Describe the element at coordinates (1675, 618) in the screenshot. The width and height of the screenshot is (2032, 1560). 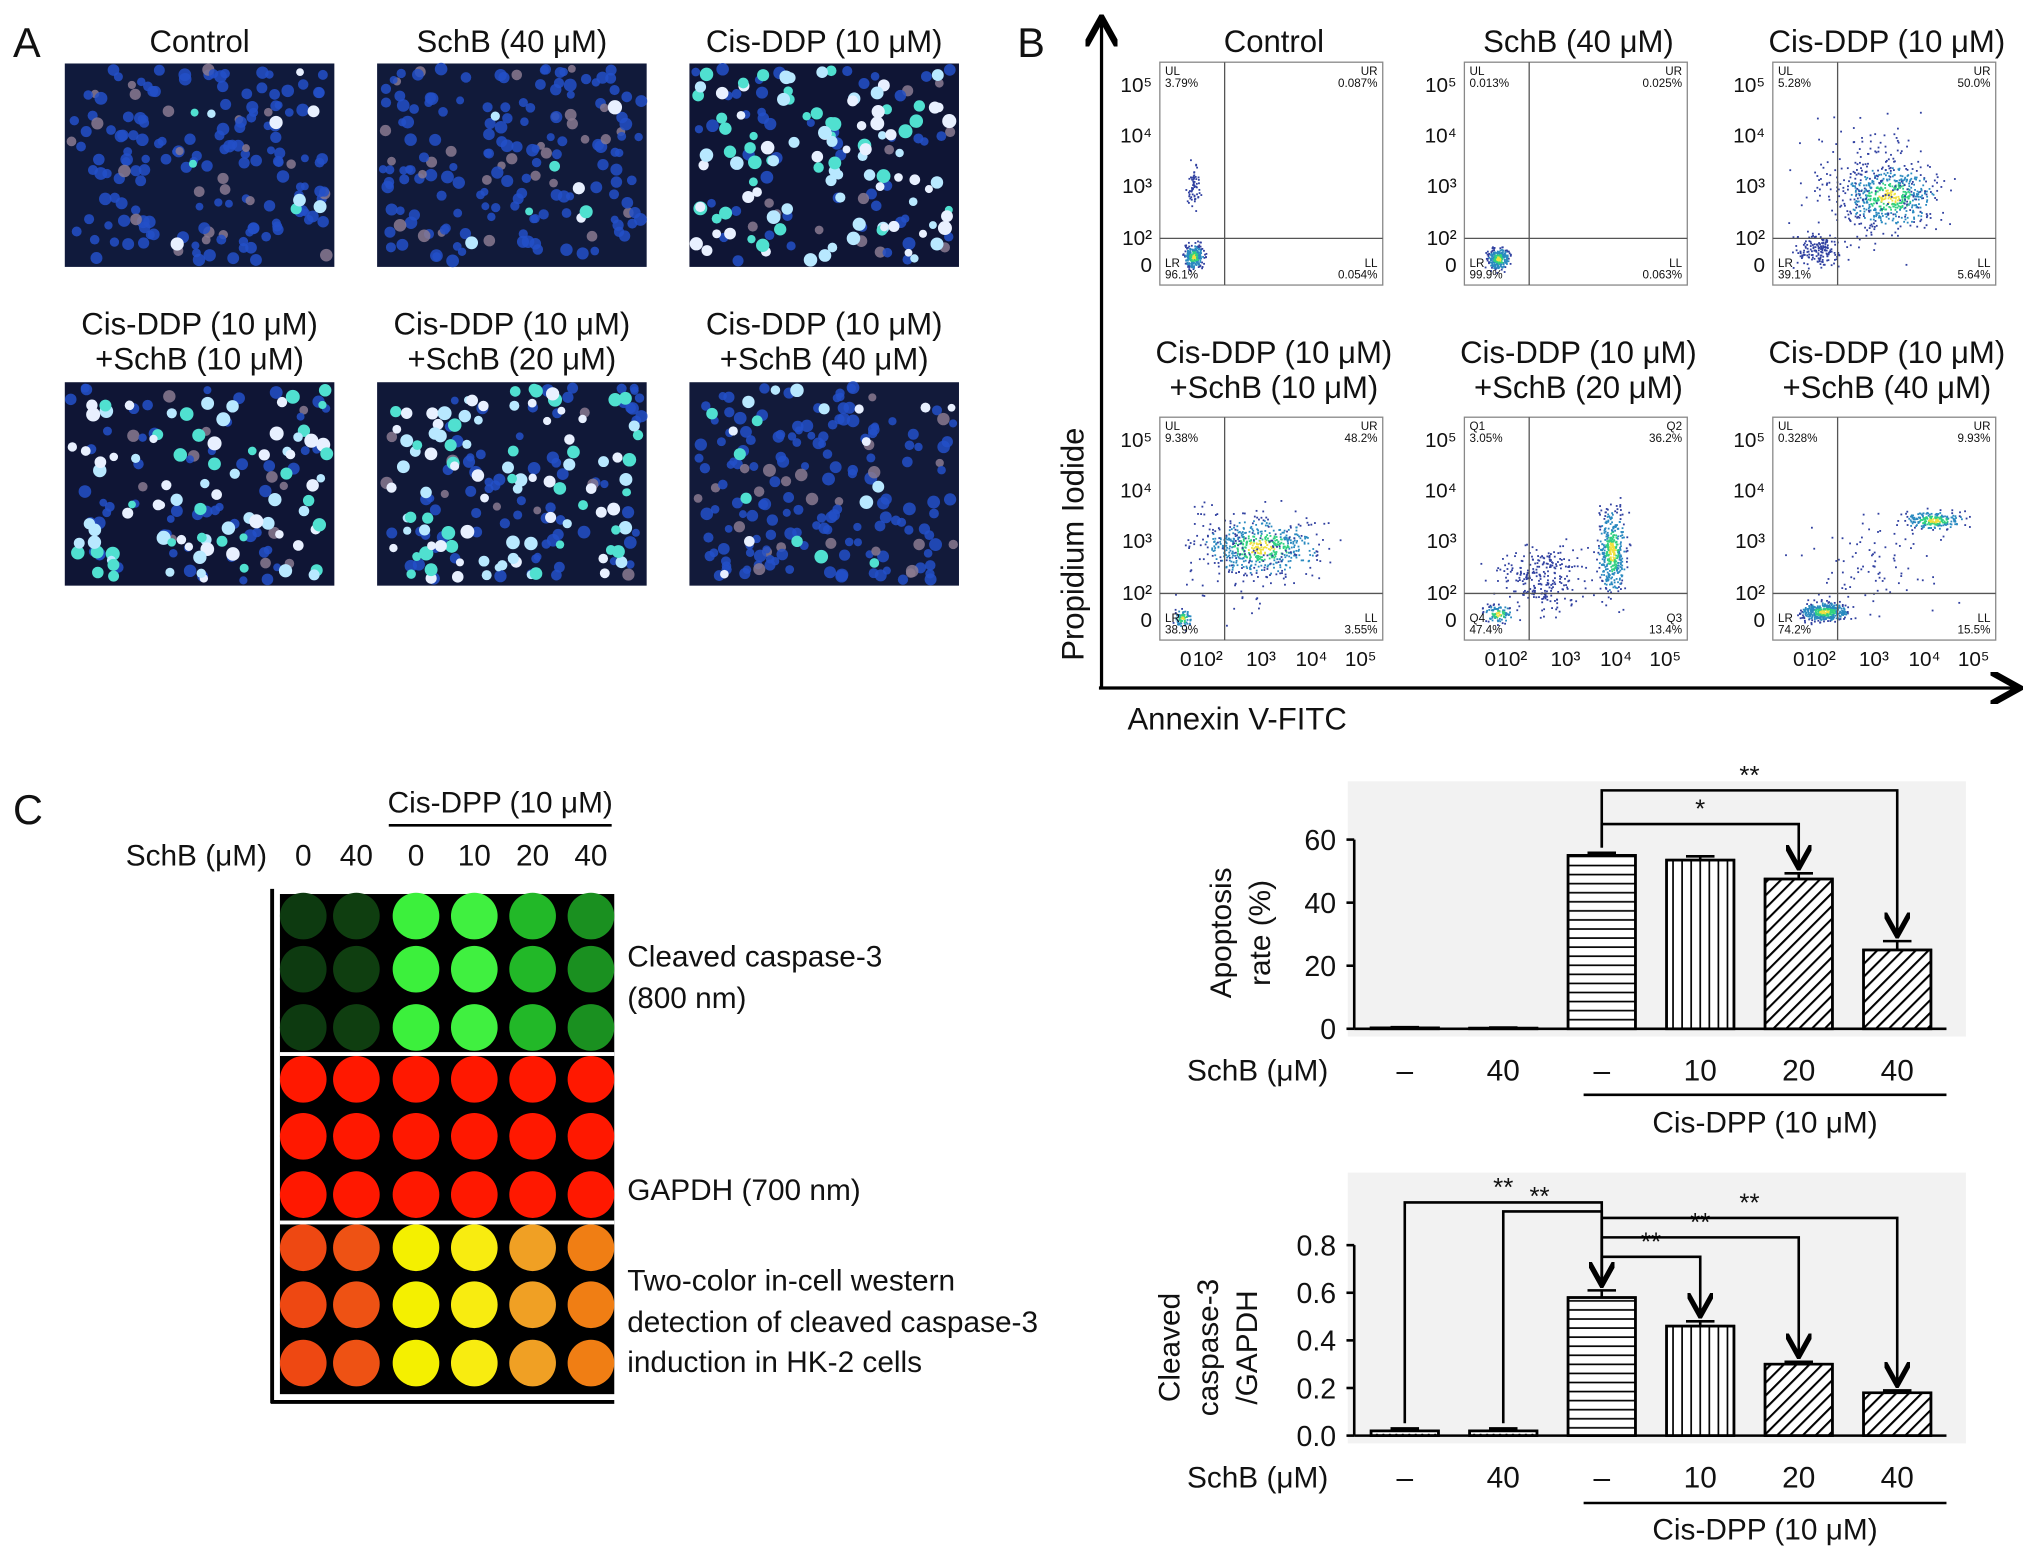
I see `quadrant-name: Q3` at that location.